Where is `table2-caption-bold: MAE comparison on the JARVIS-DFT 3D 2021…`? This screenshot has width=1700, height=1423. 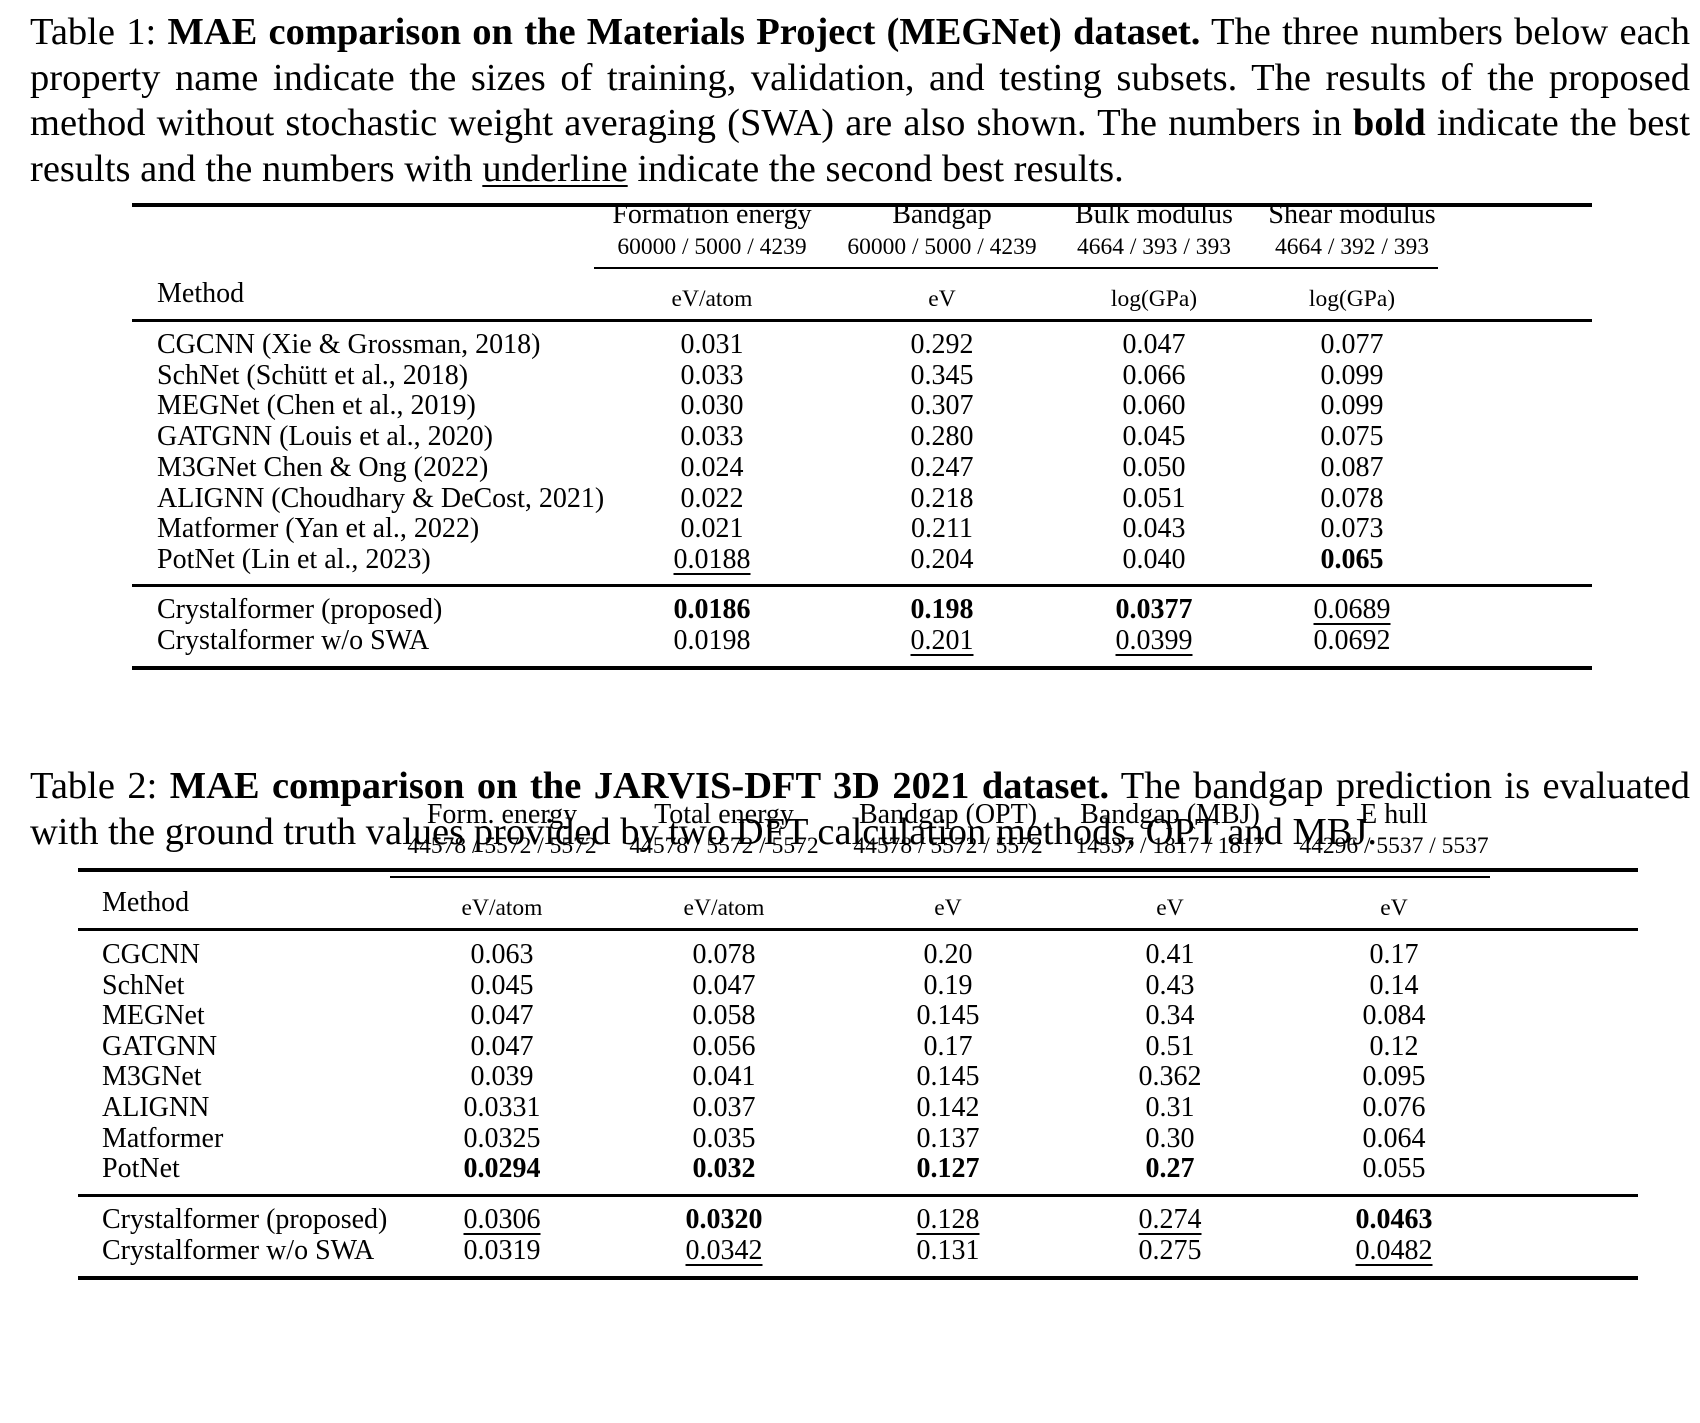
table2-caption-bold: MAE comparison on the JARVIS-DFT 3D 2021… is located at coordinates (639, 786).